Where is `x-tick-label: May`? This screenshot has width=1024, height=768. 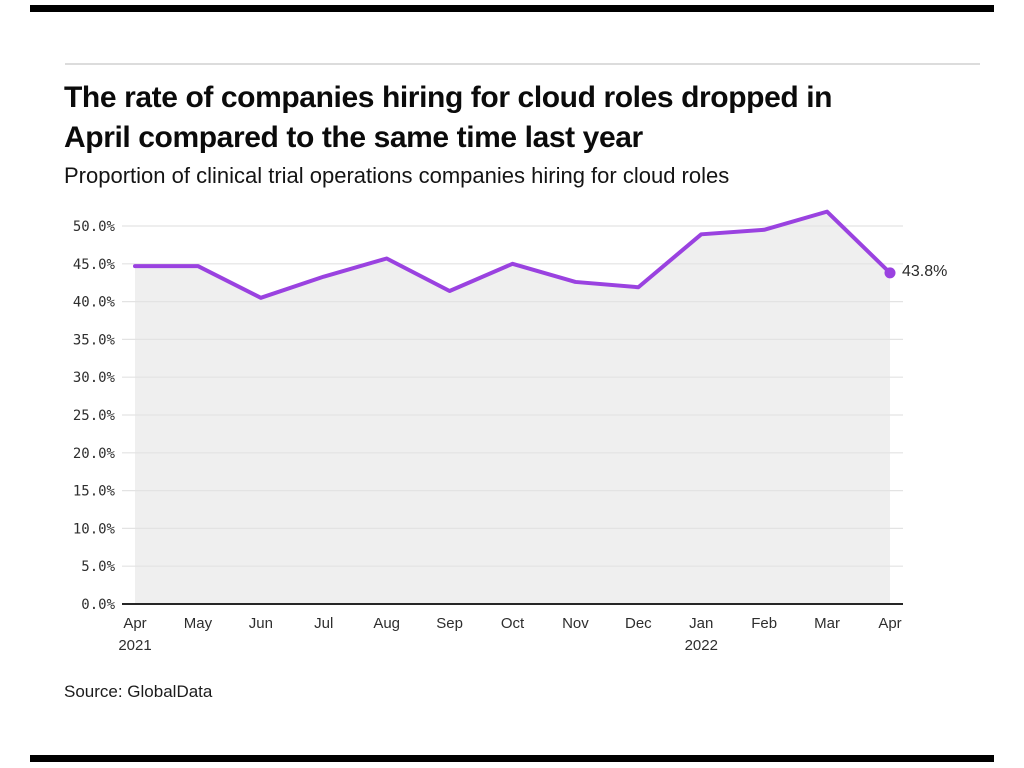
x-tick-label: May is located at coordinates (198, 623).